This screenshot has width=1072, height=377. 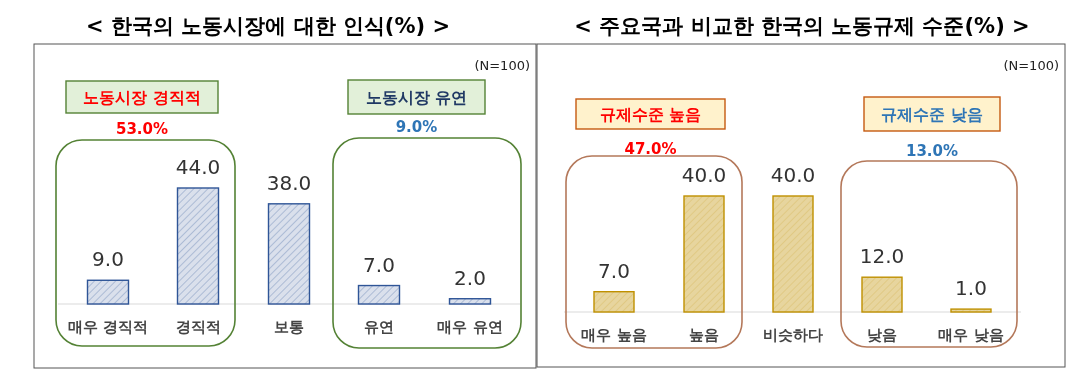 I want to click on text: 노동시장 유연, so click(x=416, y=97).